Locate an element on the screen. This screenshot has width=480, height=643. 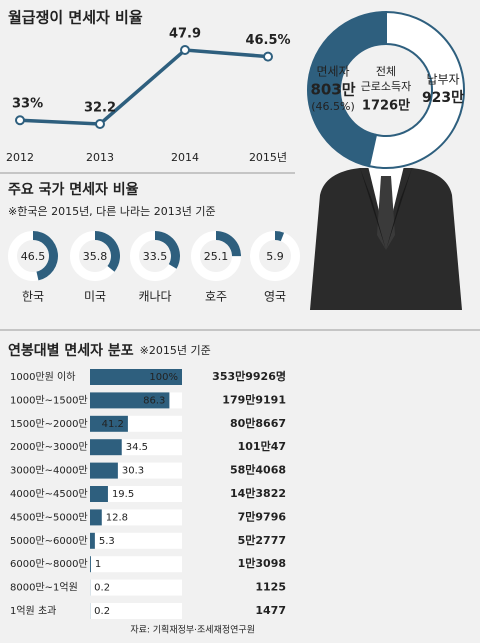
category-label: 1억원 초과 is located at coordinates (33, 611).